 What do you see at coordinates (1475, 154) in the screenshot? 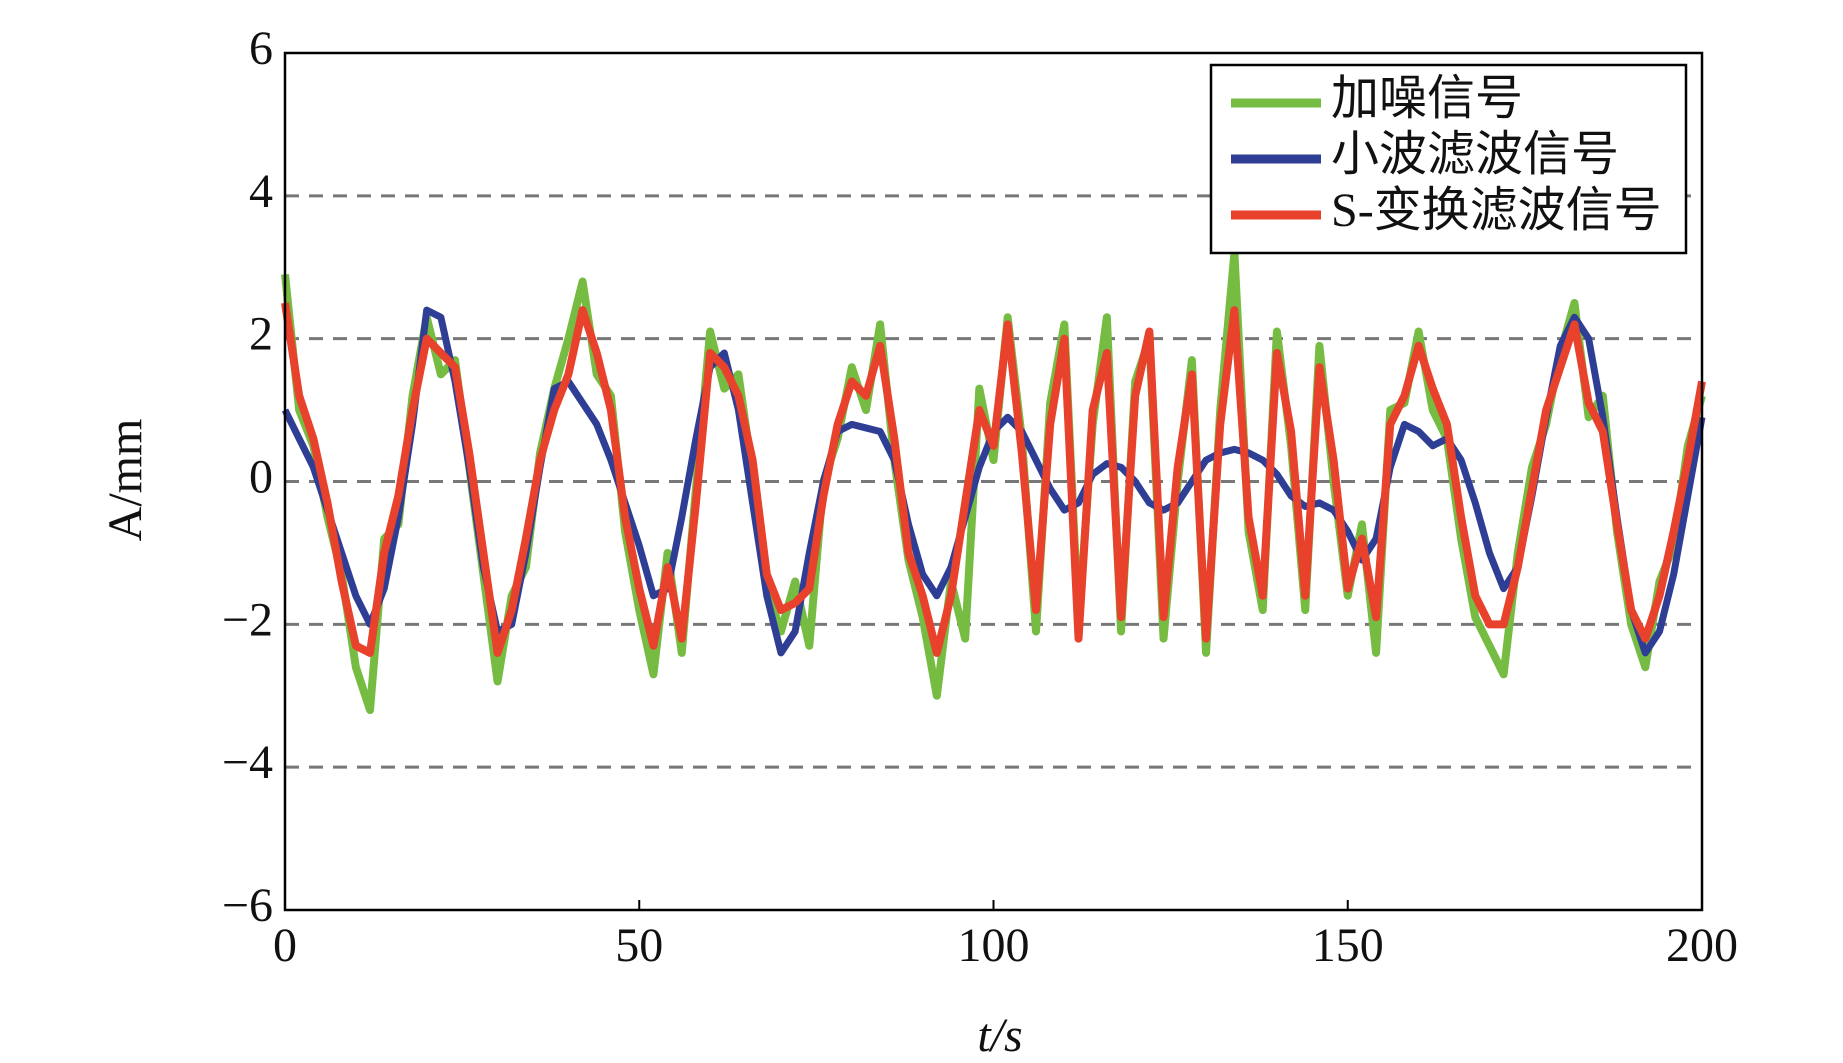
I see `legend-label: 小波滤波信号` at bounding box center [1475, 154].